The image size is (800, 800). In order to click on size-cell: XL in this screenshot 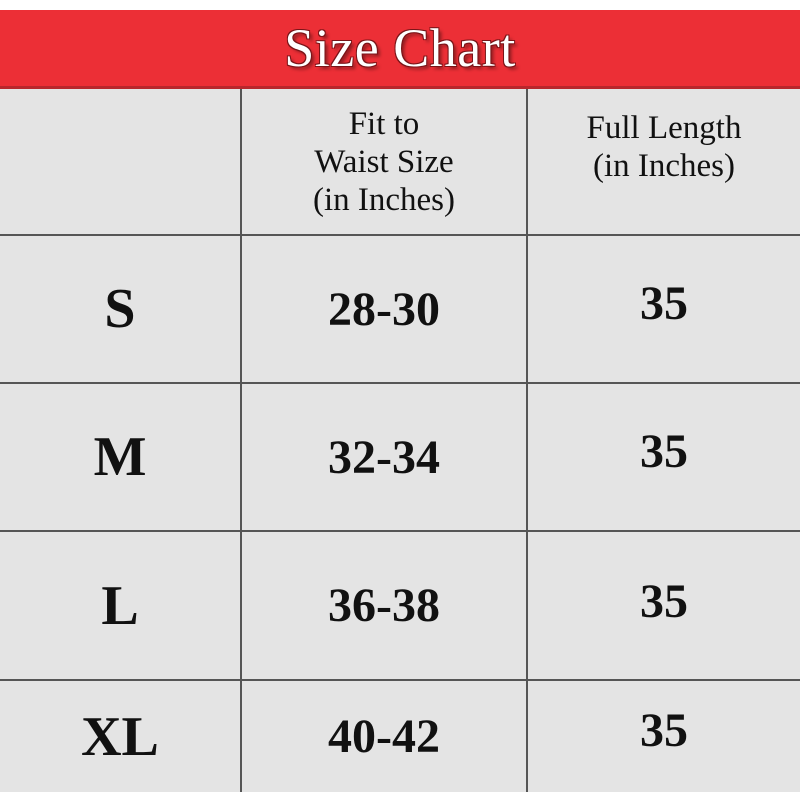, I will do `click(120, 736)`.